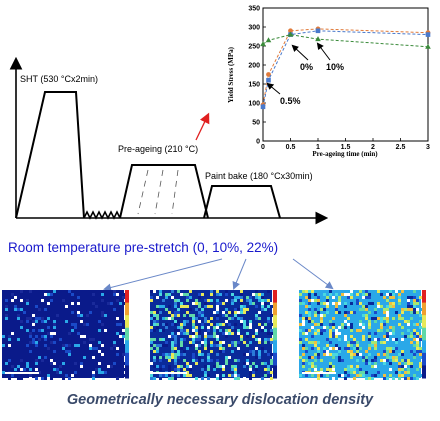 Image resolution: width=440 pixels, height=421 pixels. Describe the element at coordinates (323, 51) in the screenshot. I see `annot-arrow-10pct` at that location.